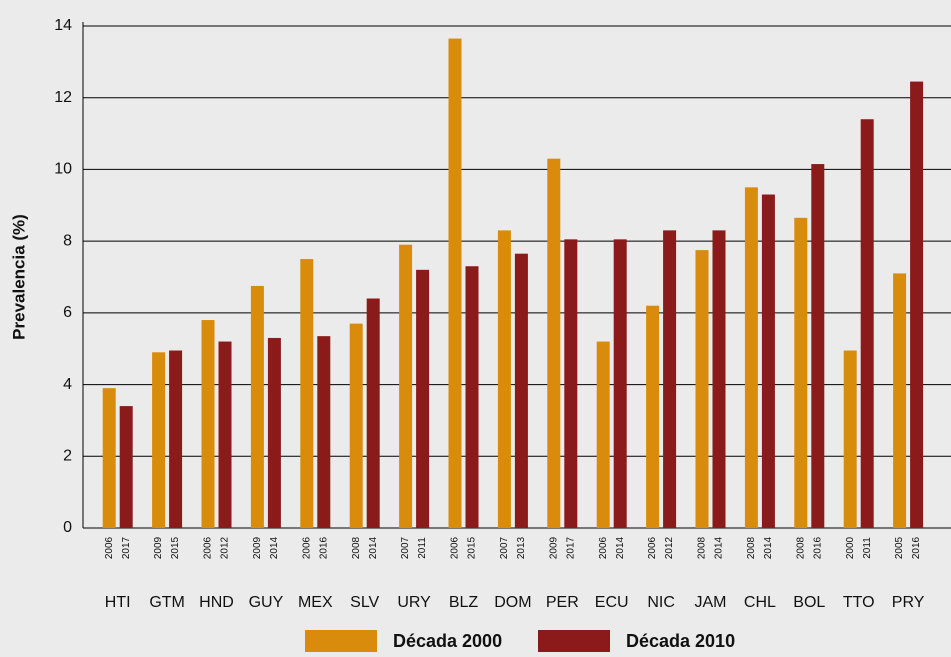 The width and height of the screenshot is (951, 657). I want to click on x-tick-label: PER, so click(562, 602).